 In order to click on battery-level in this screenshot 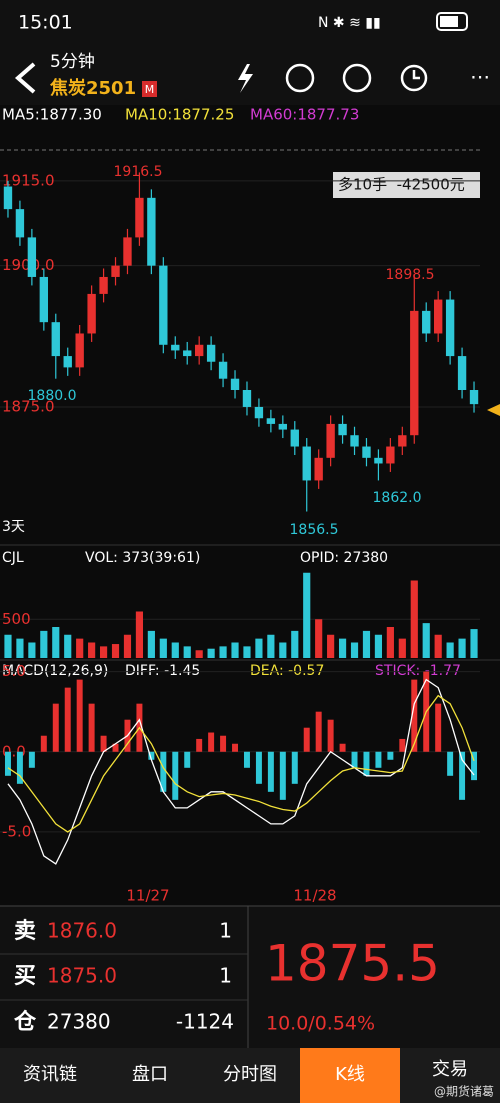, I will do `click(449, 21)`.